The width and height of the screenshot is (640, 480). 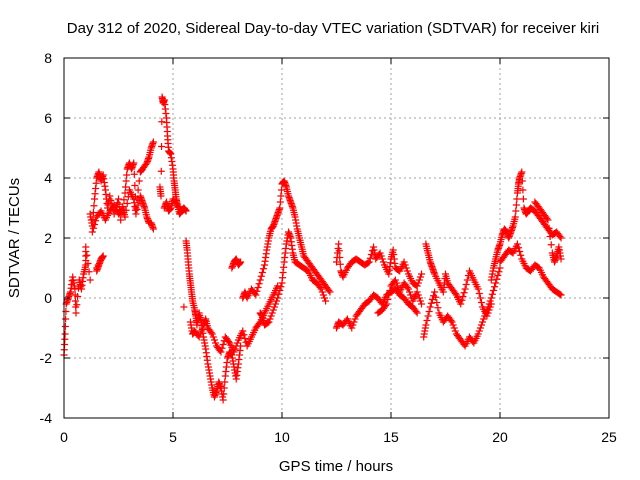 What do you see at coordinates (282, 437) in the screenshot?
I see `x-tick-label: 10` at bounding box center [282, 437].